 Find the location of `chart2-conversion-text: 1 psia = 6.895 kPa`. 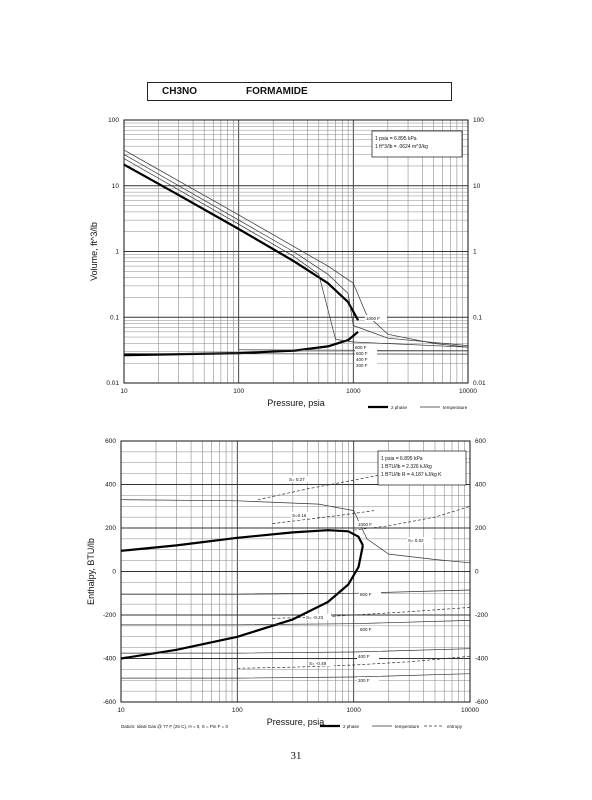

chart2-conversion-text: 1 psia = 6.895 kPa is located at coordinates (402, 459).